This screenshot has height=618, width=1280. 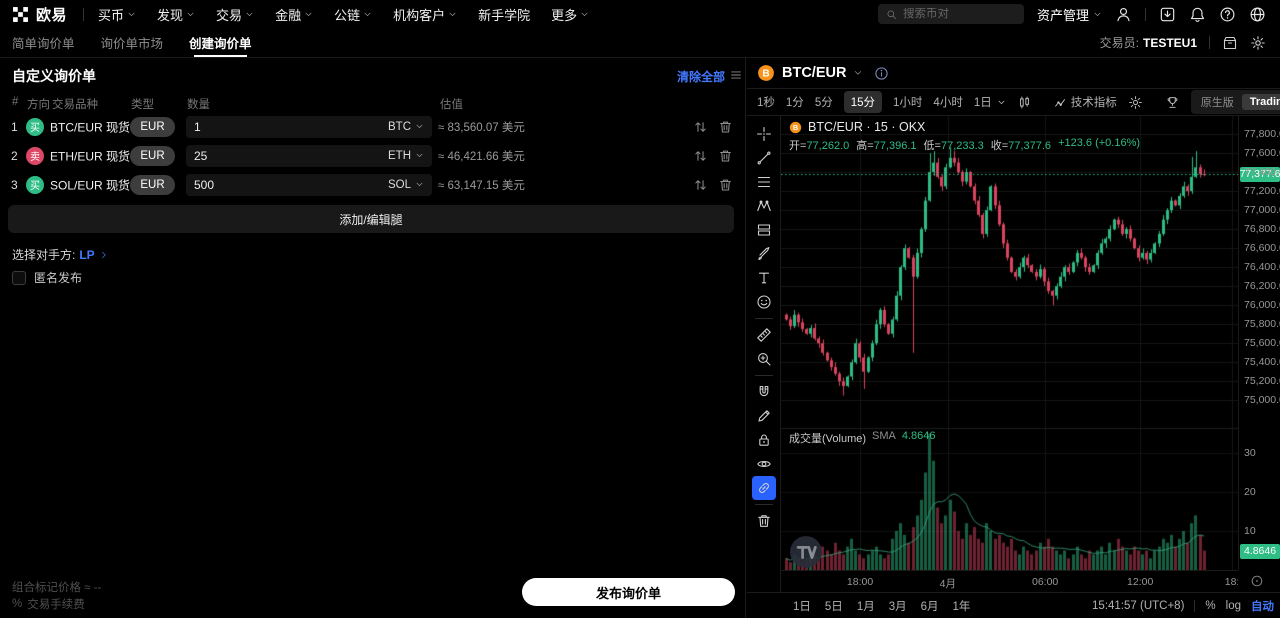 What do you see at coordinates (833, 606) in the screenshot?
I see `range-5d: 5日` at bounding box center [833, 606].